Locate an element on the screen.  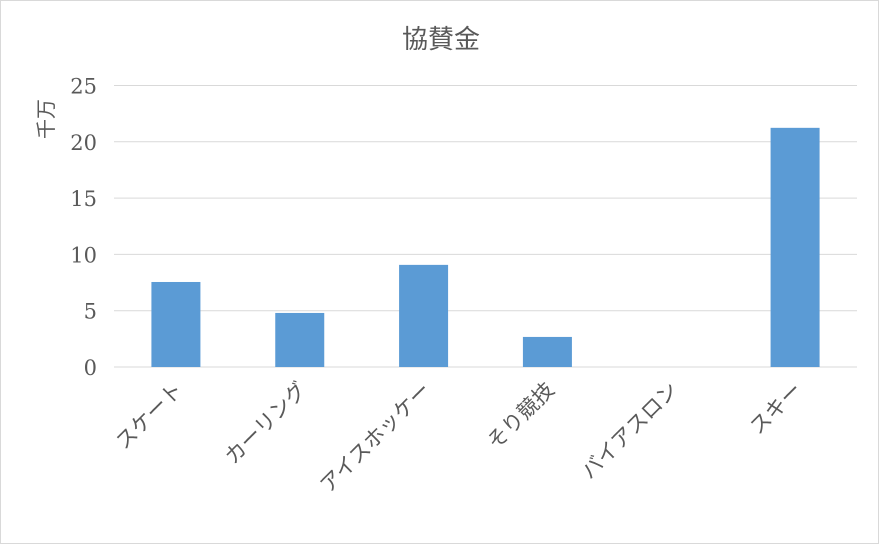
y-tick-label: 0 is located at coordinates (90, 368).